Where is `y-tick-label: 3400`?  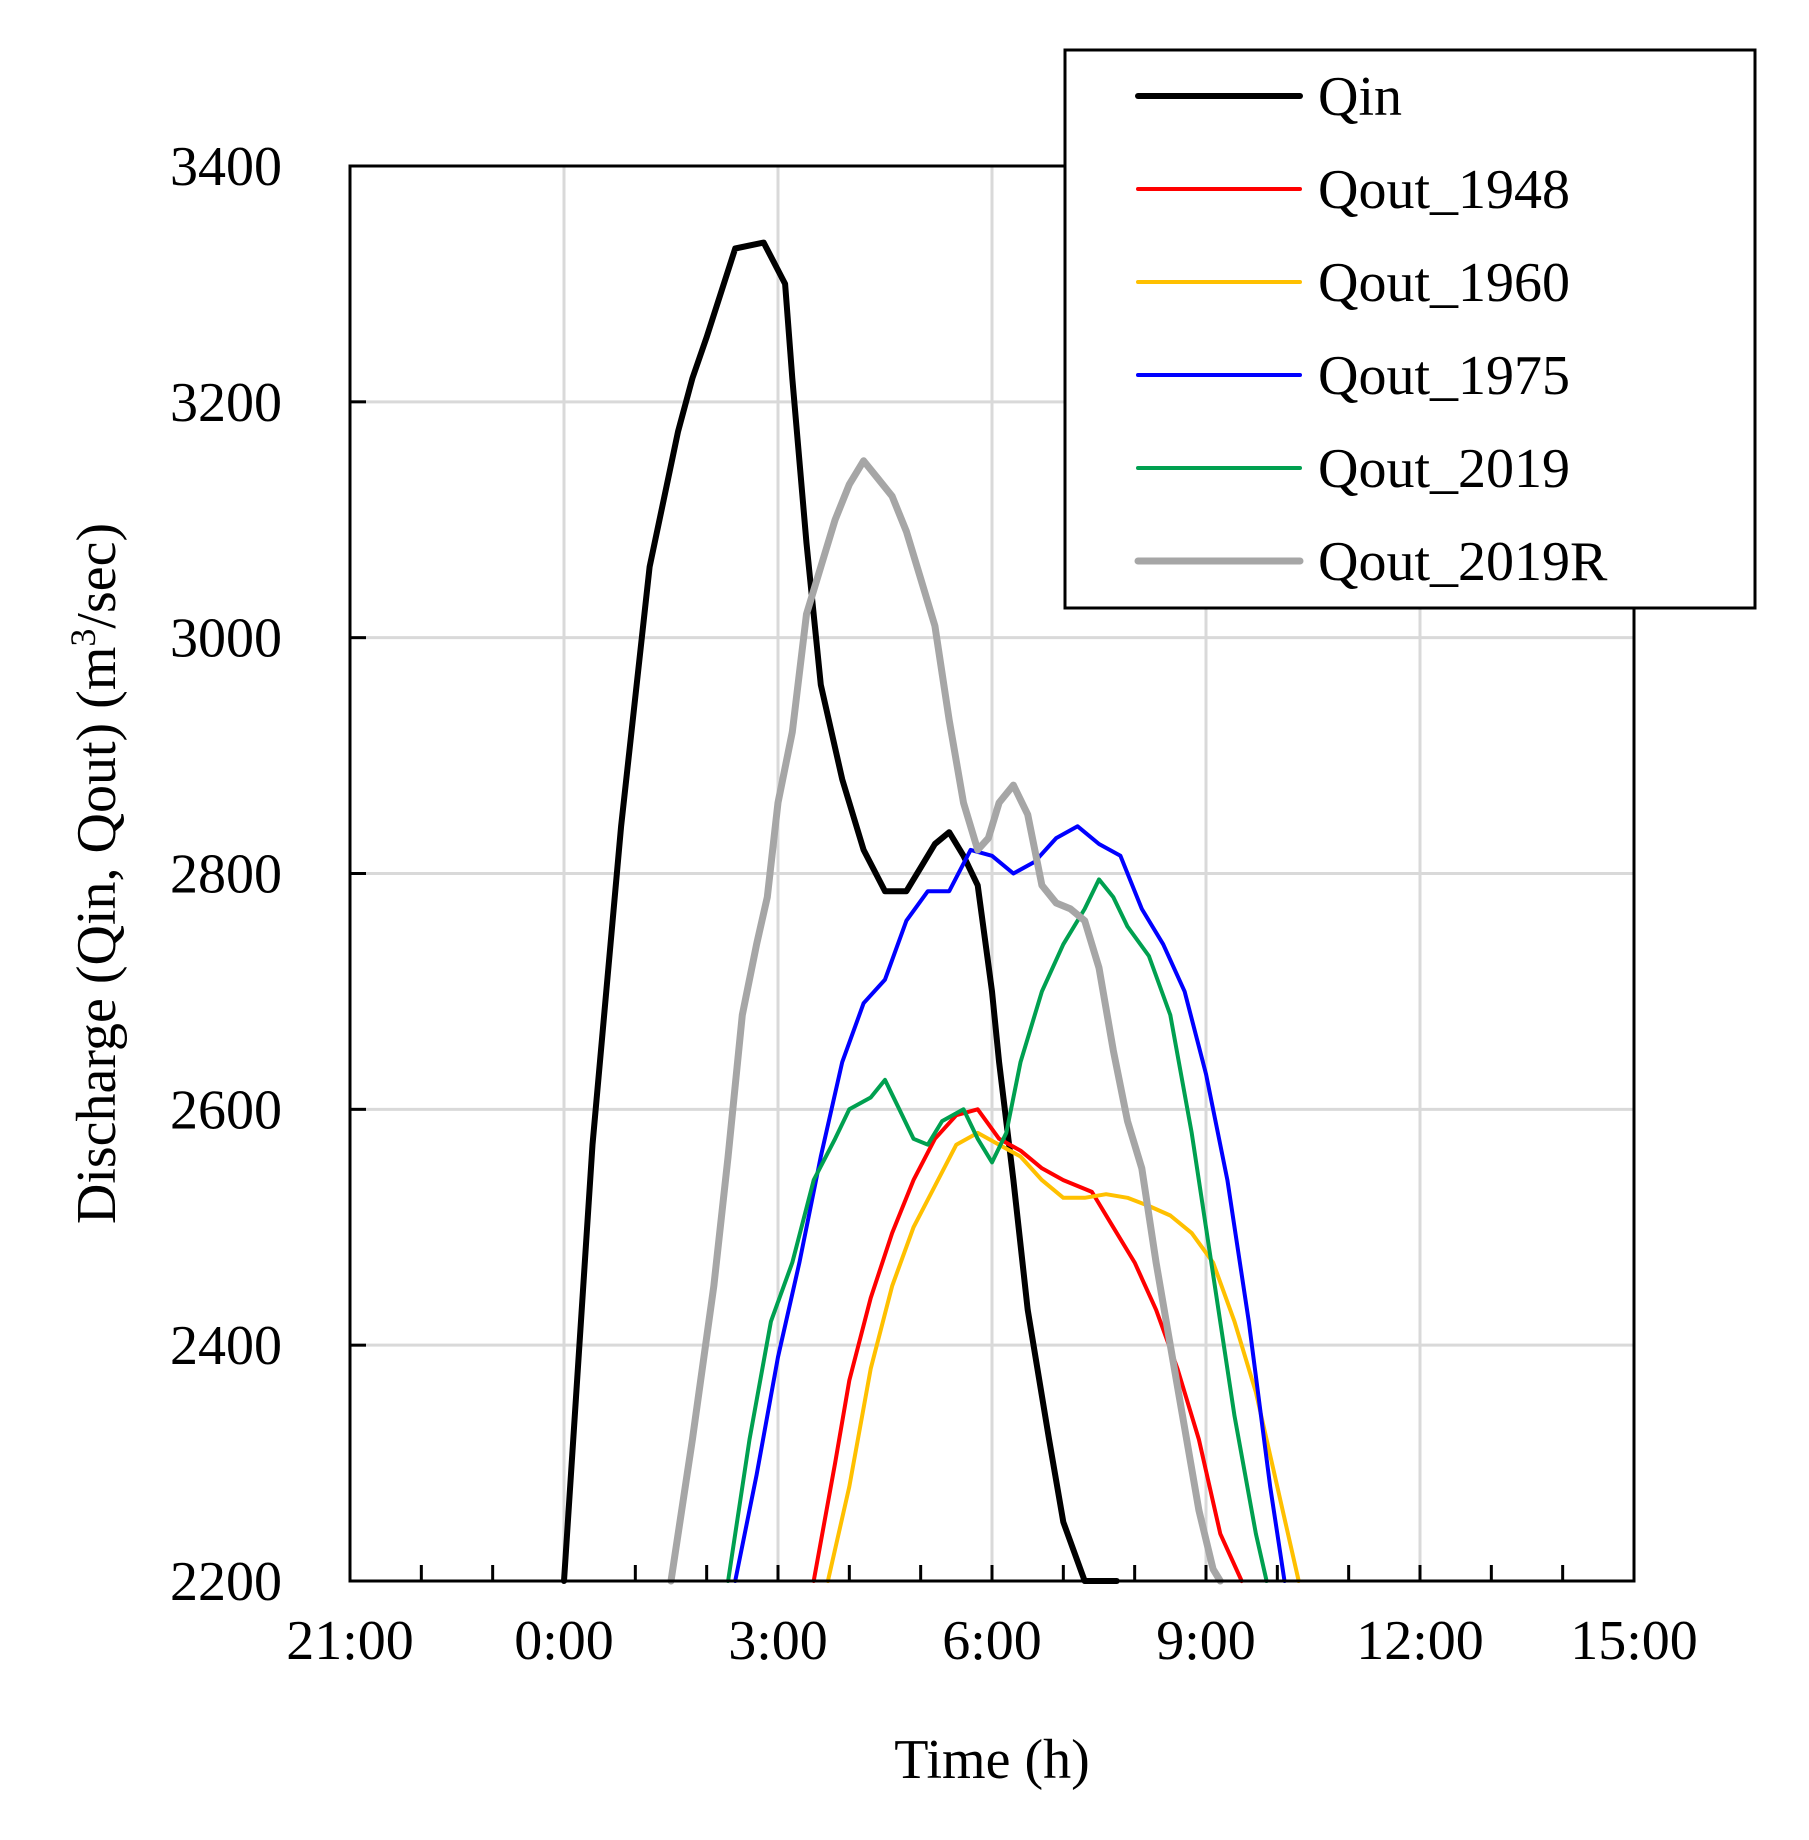 y-tick-label: 3400 is located at coordinates (226, 167).